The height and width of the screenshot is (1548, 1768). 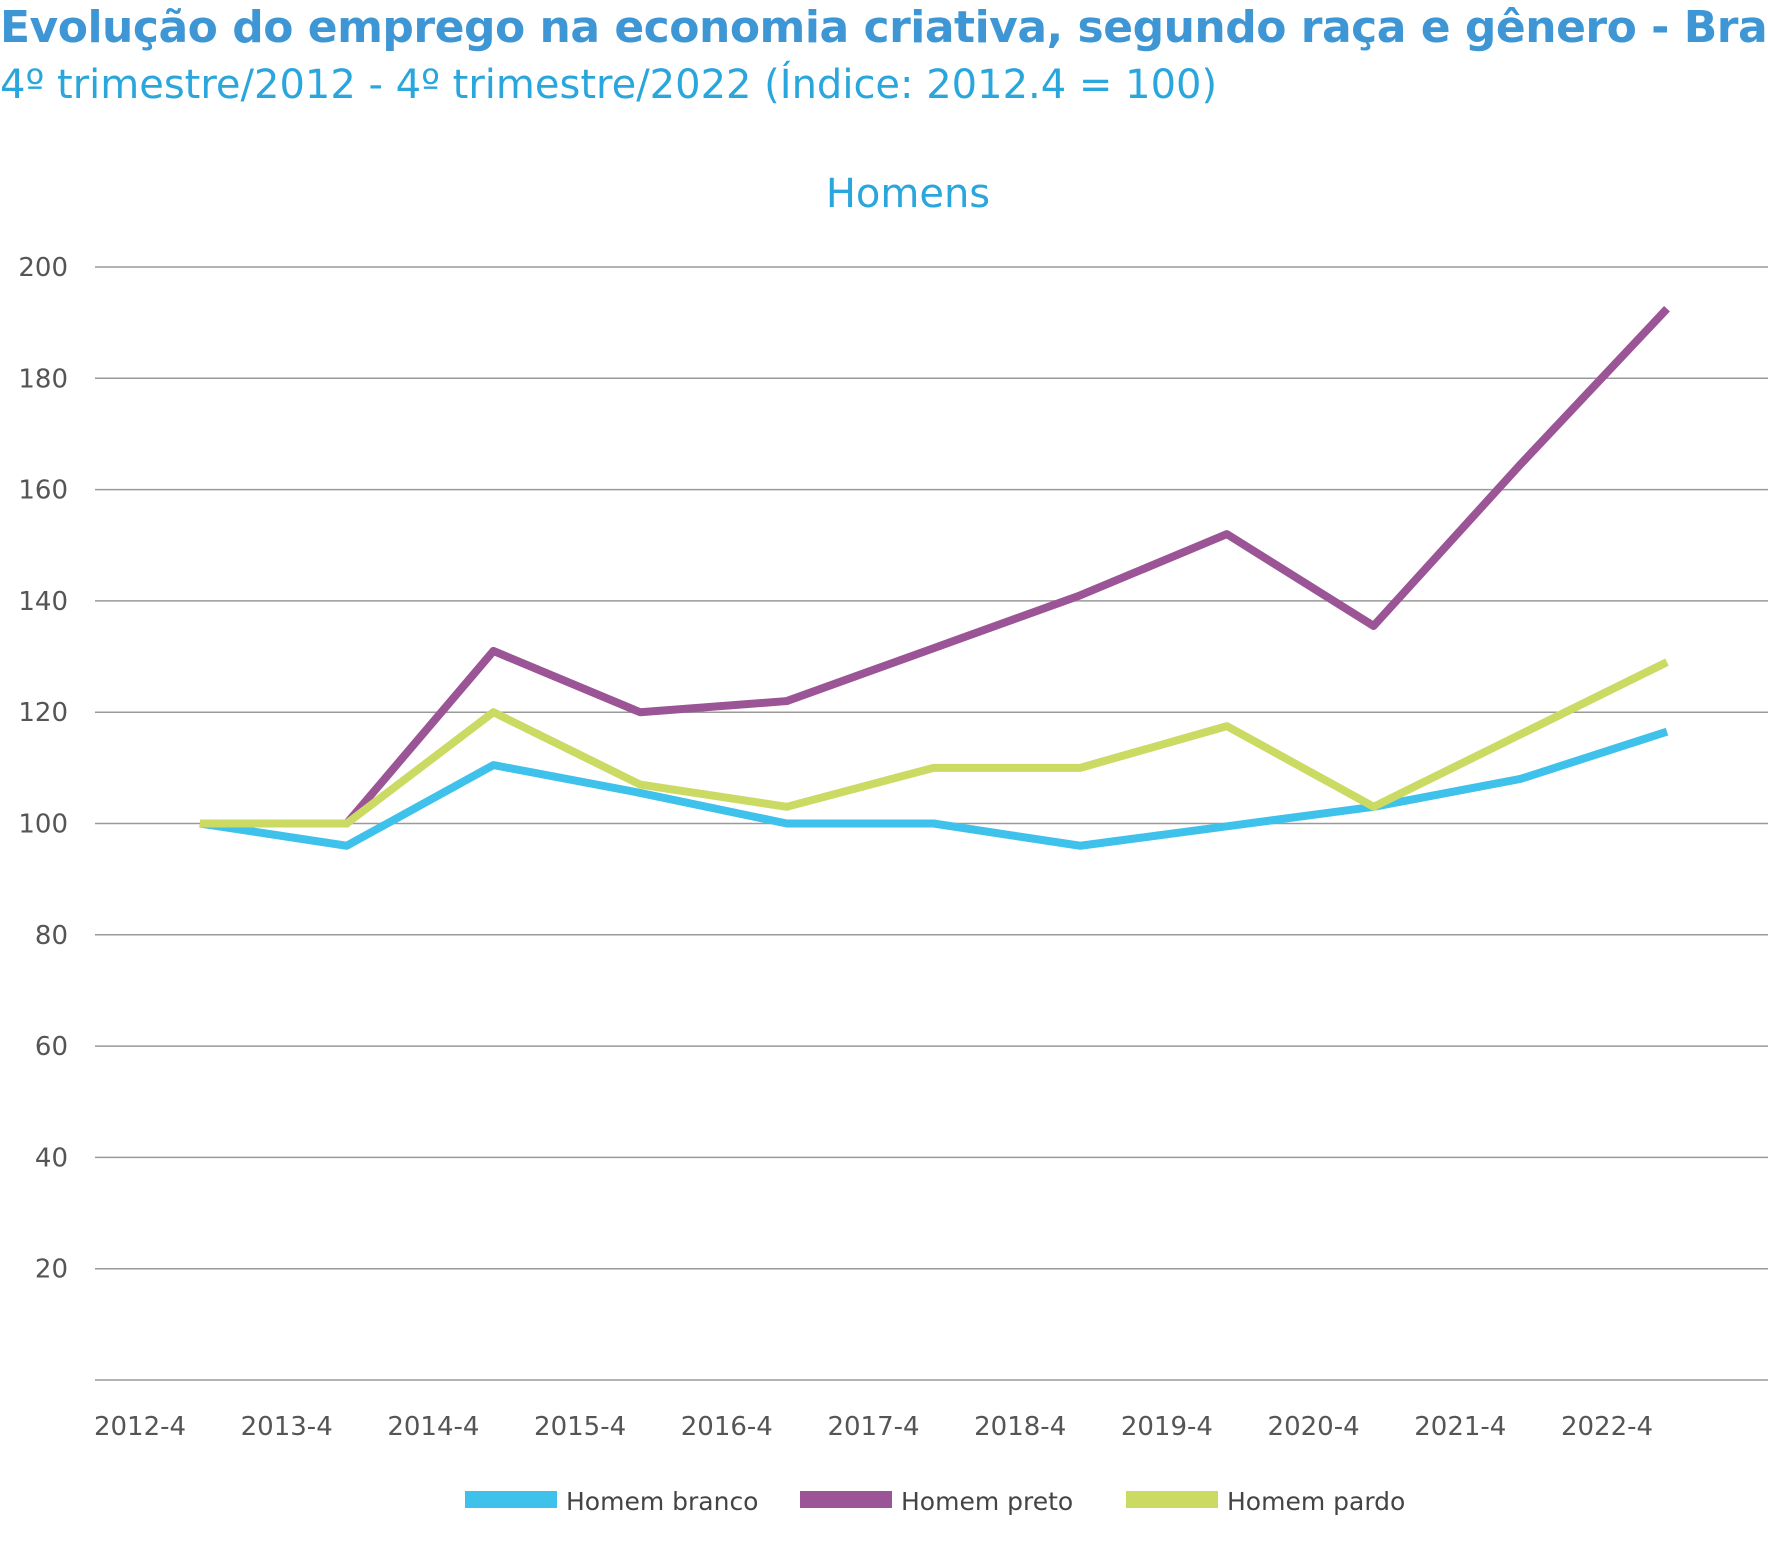 What do you see at coordinates (1607, 1427) in the screenshot?
I see `x-tick-label: 2022-4` at bounding box center [1607, 1427].